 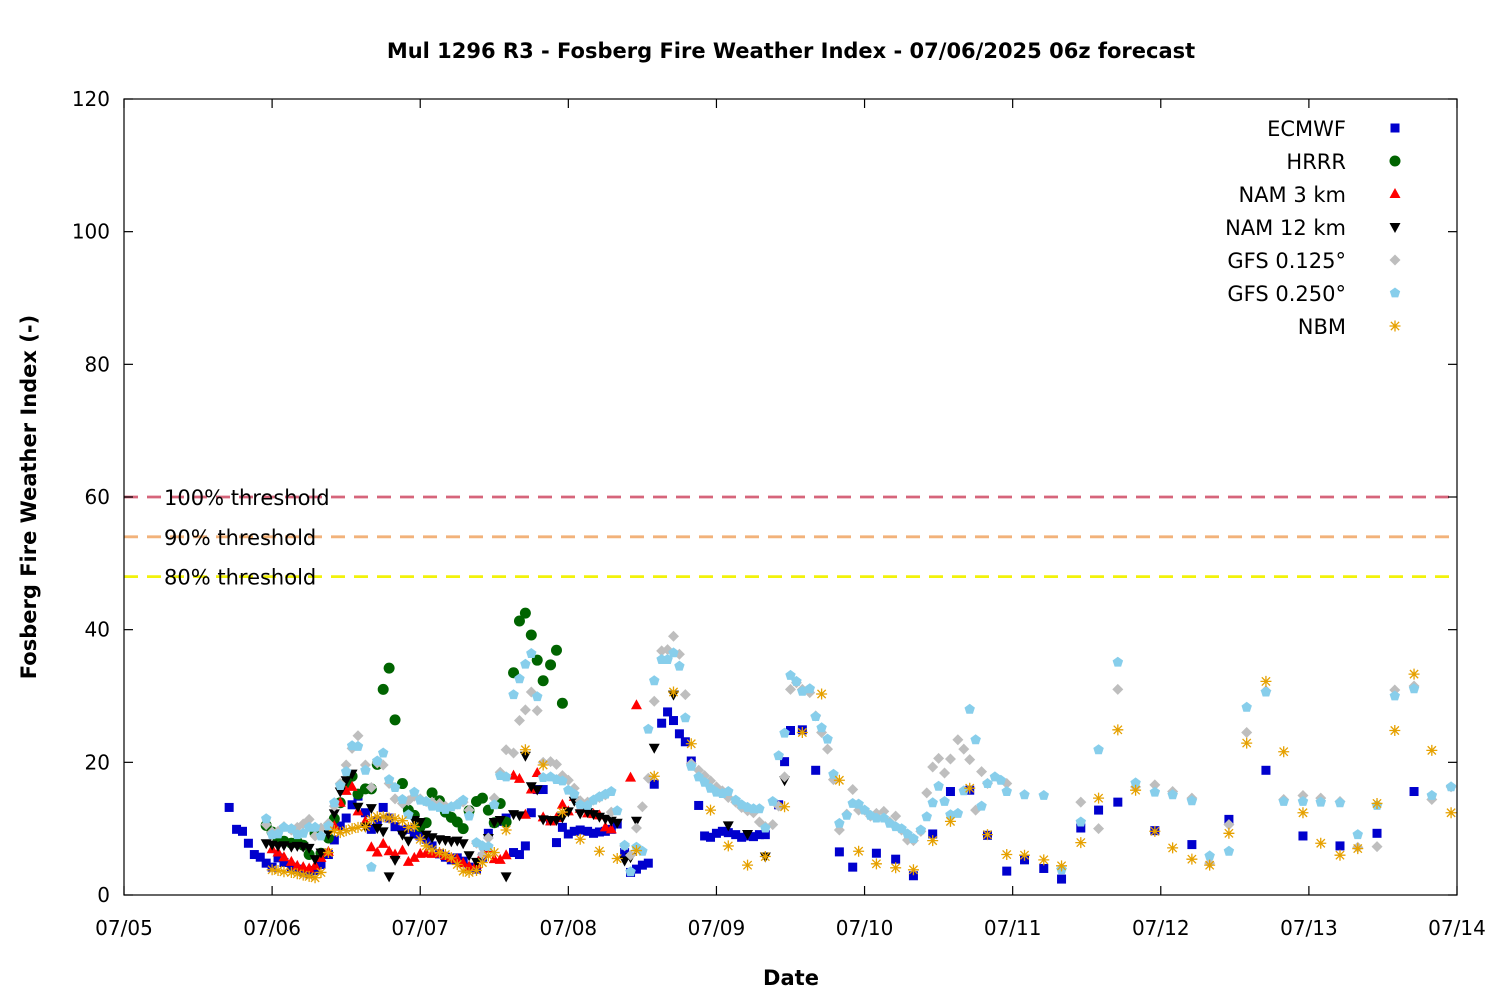 What do you see at coordinates (124, 928) in the screenshot?
I see `x-tick-label: 07/05` at bounding box center [124, 928].